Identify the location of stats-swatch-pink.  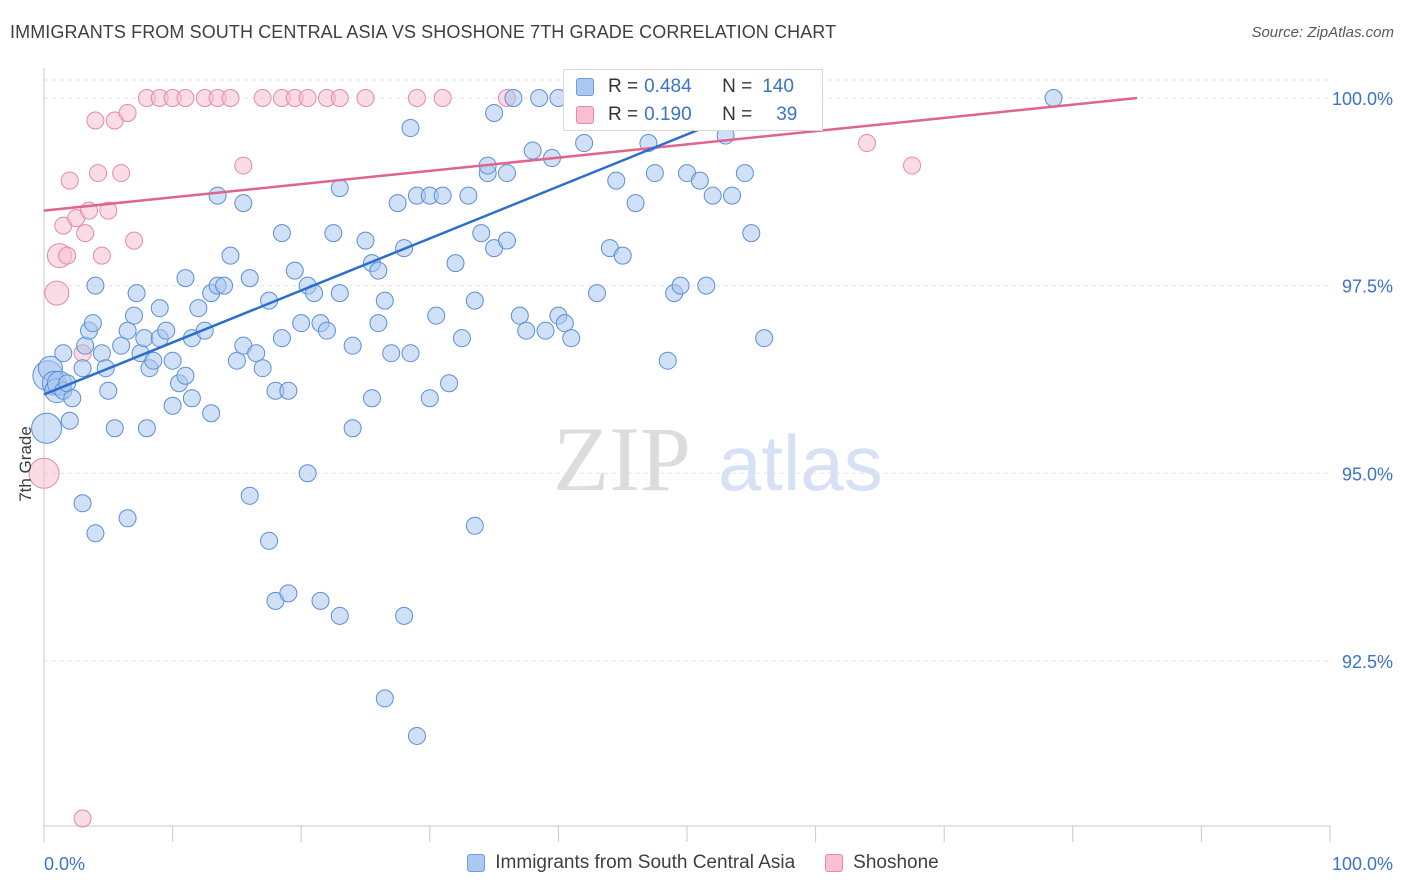
(585, 115).